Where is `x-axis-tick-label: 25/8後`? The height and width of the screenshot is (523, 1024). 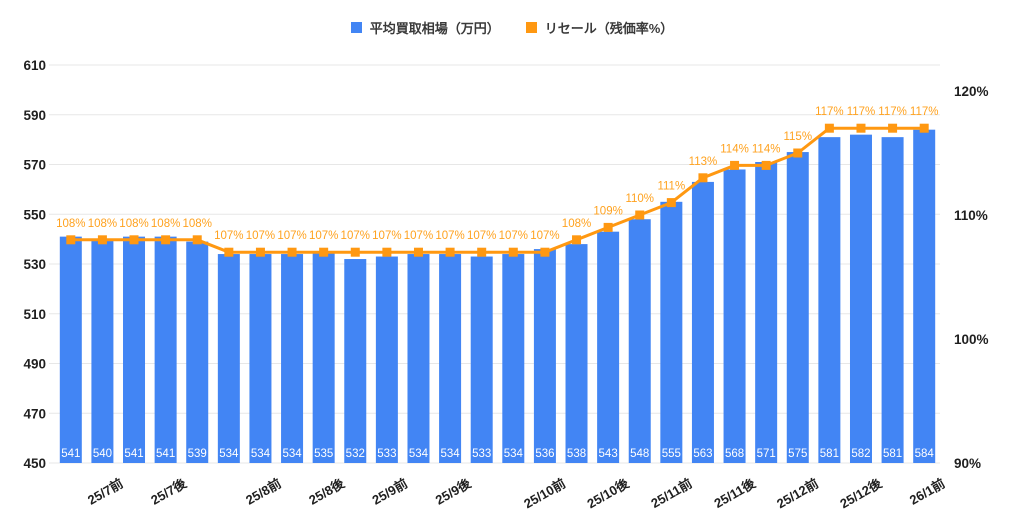
x-axis-tick-label: 25/8後 is located at coordinates (327, 491).